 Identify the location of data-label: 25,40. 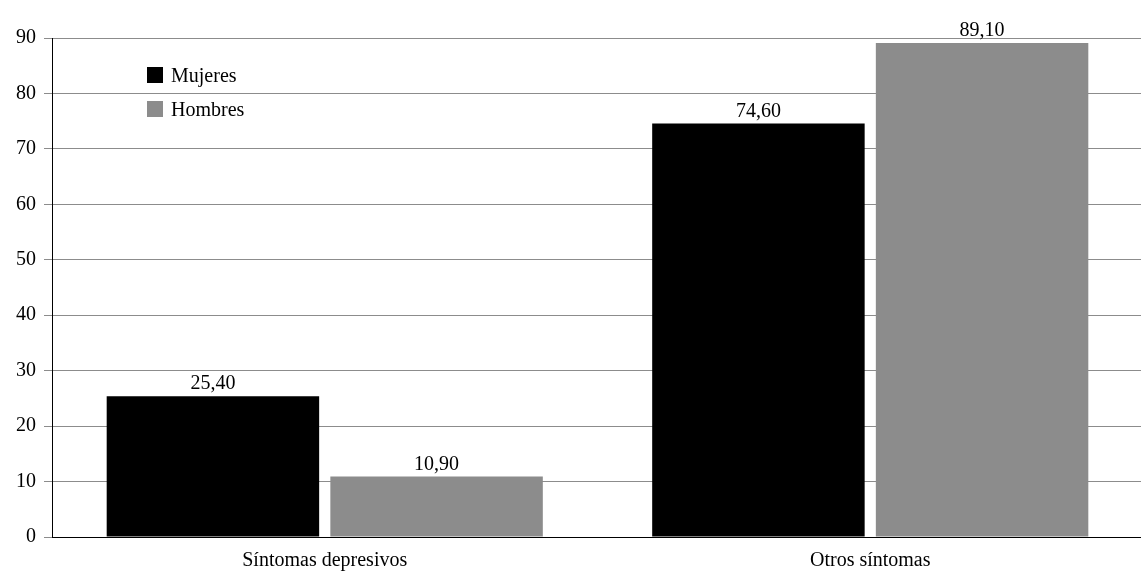
(213, 382).